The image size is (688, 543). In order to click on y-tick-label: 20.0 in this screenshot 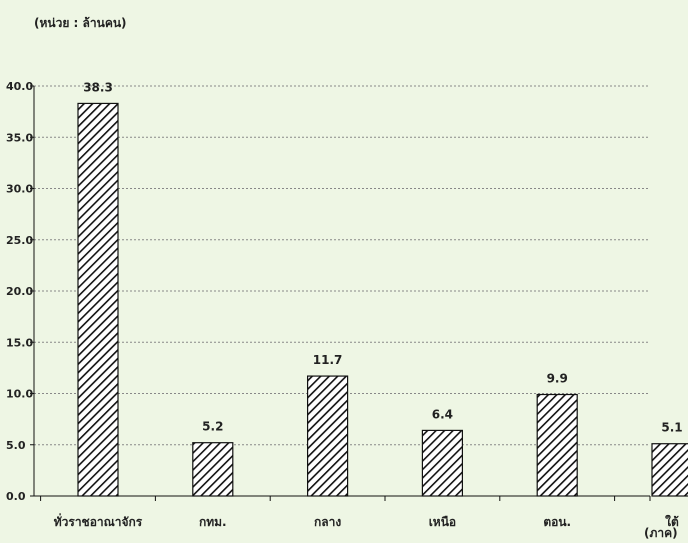, I will do `click(19, 291)`.